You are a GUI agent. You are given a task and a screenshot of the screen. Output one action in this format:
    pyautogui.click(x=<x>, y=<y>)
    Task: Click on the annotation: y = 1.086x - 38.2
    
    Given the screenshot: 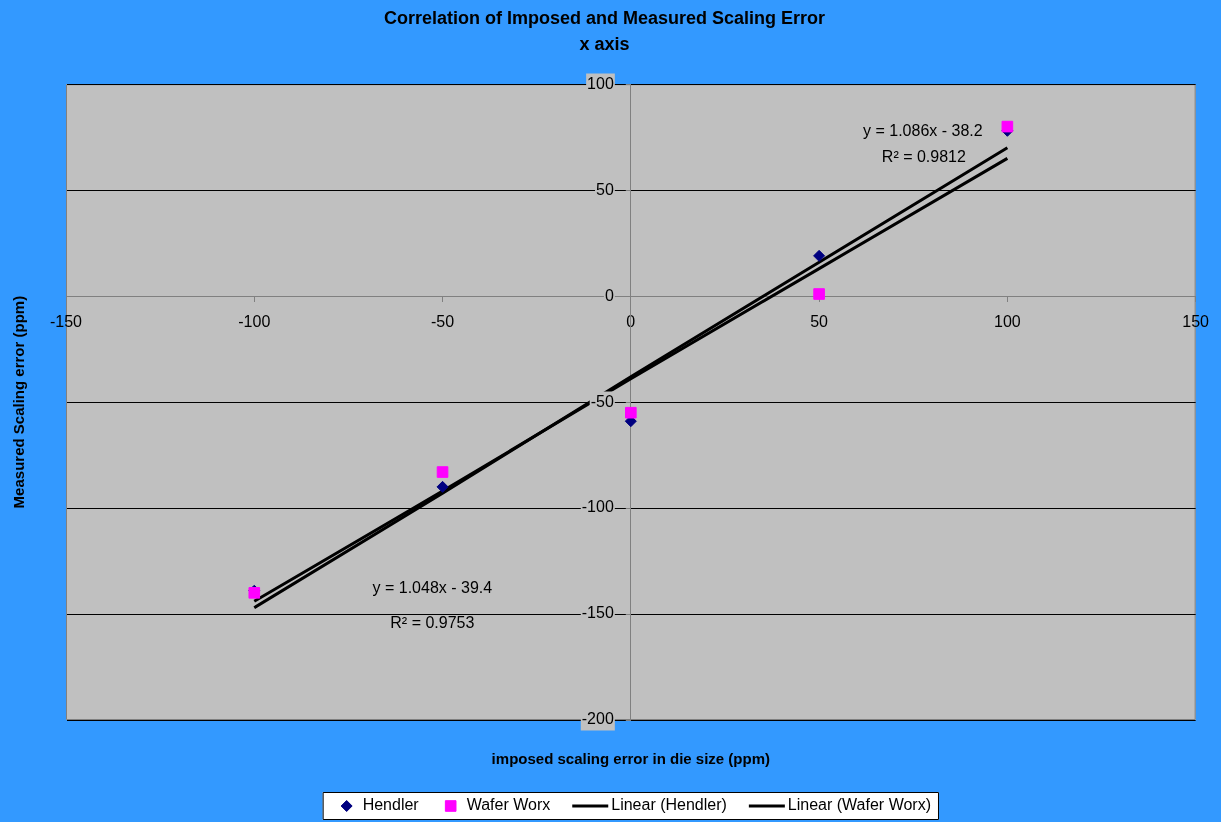 What is the action you would take?
    pyautogui.click(x=923, y=131)
    